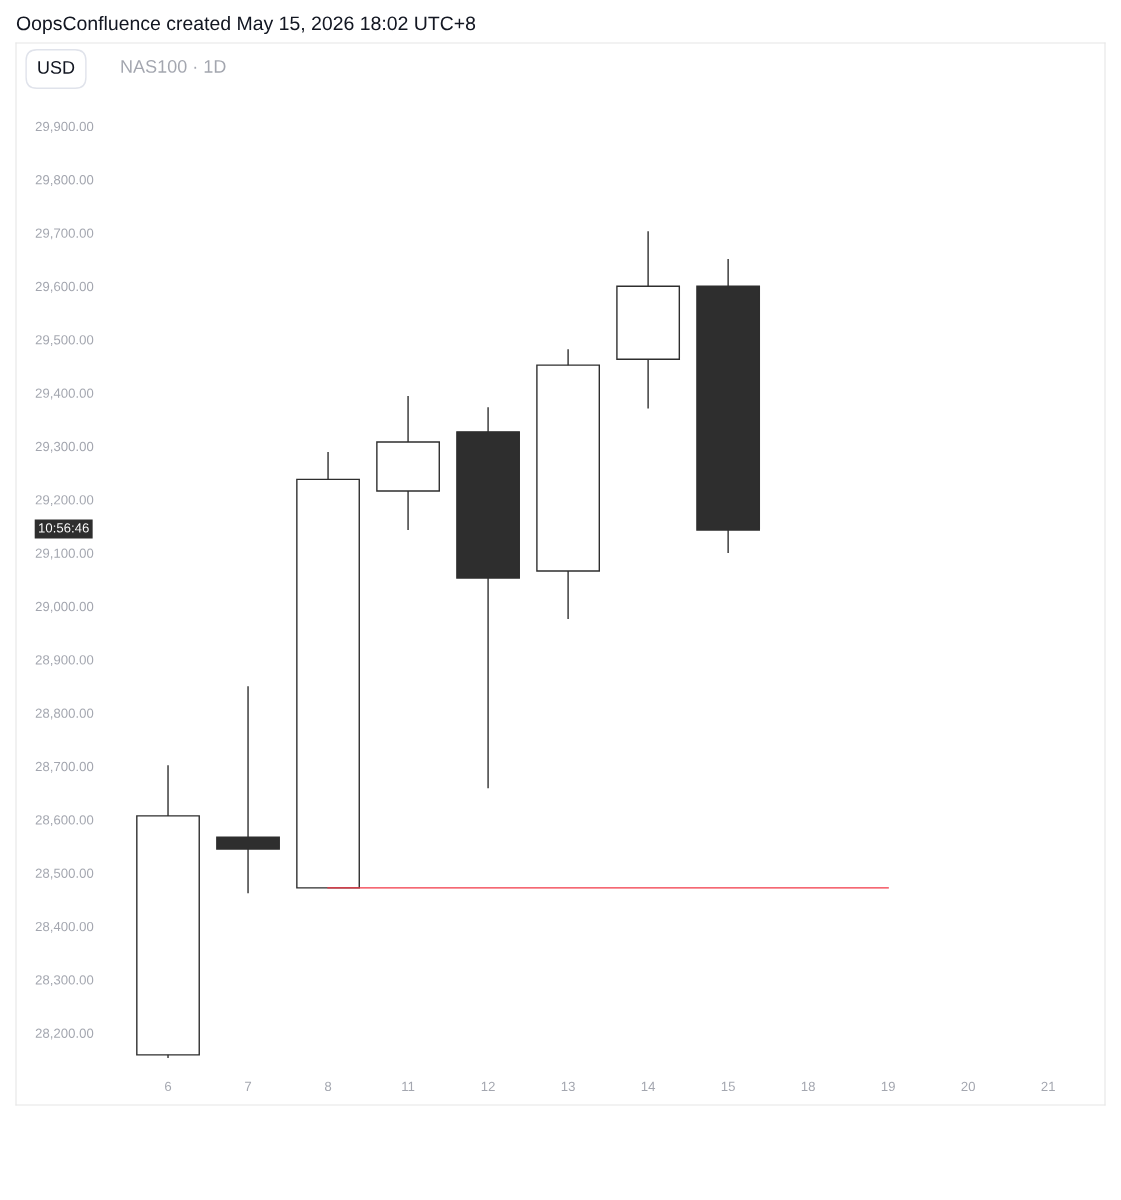 The height and width of the screenshot is (1200, 1121). Describe the element at coordinates (64, 661) in the screenshot. I see `y-tick-label: 28,900.00` at that location.